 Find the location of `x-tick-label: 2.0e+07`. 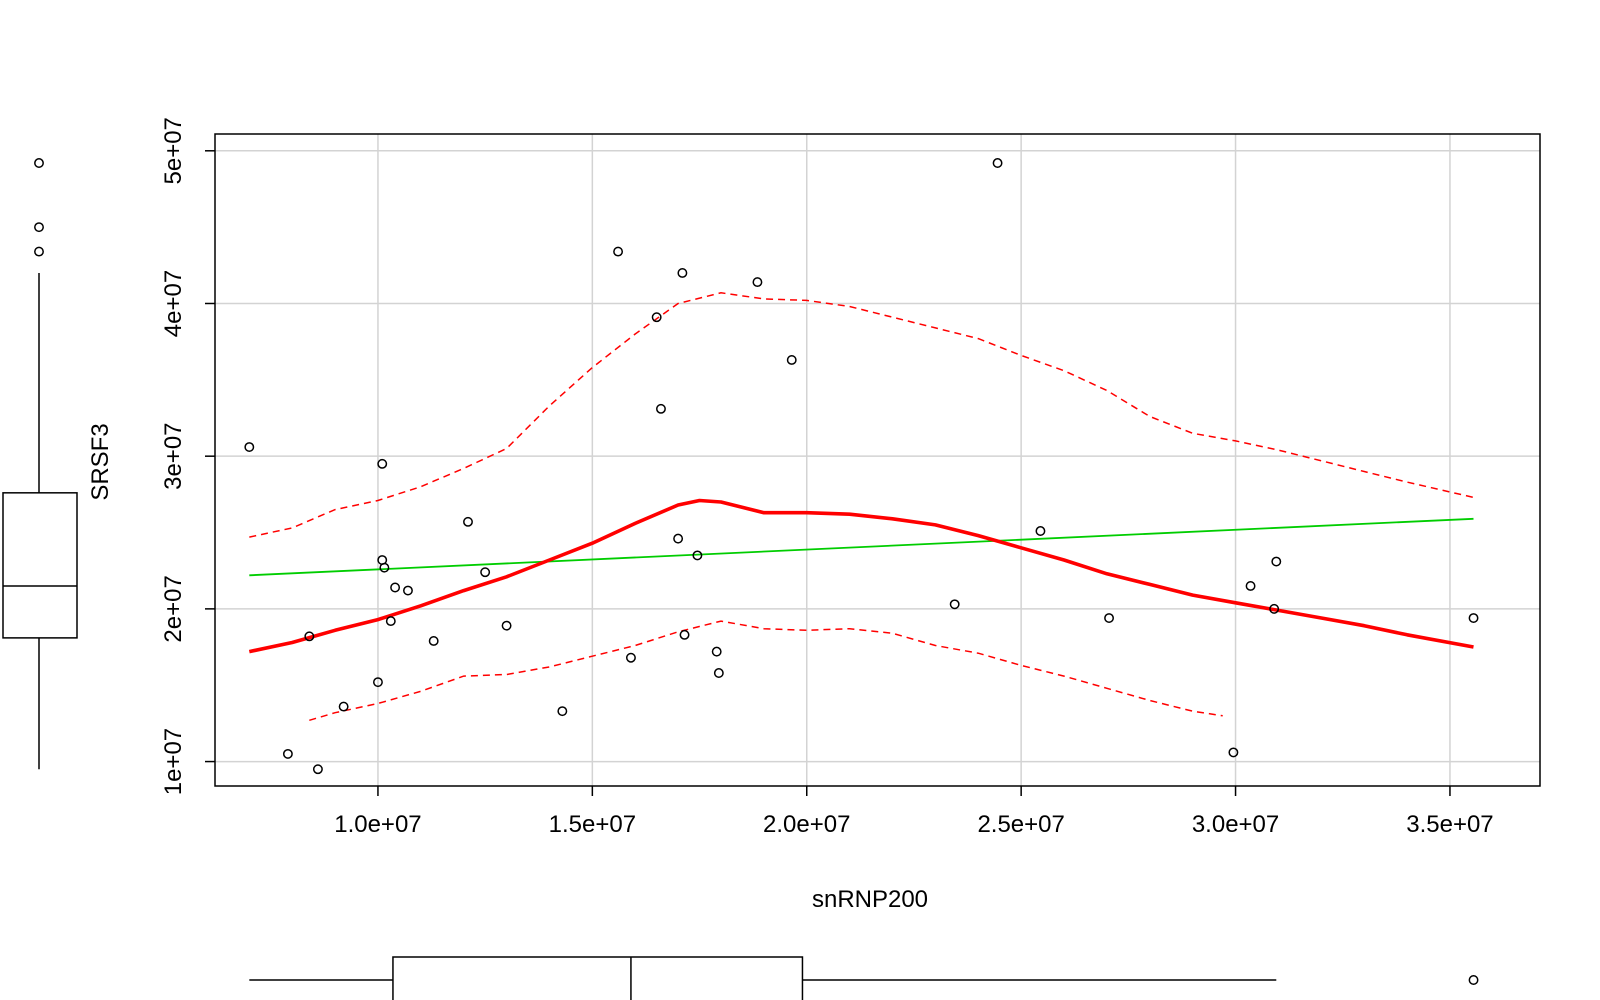

x-tick-label: 2.0e+07 is located at coordinates (806, 824).